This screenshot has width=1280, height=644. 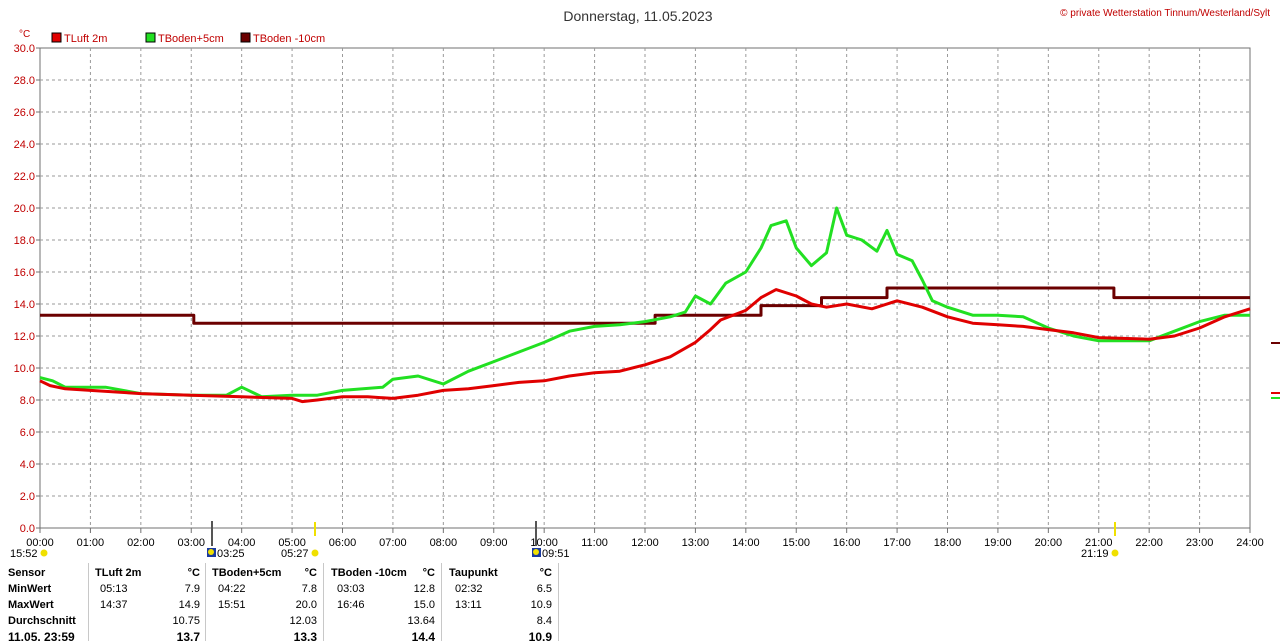 What do you see at coordinates (189, 605) in the screenshot?
I see `stats-max-value: 14.9` at bounding box center [189, 605].